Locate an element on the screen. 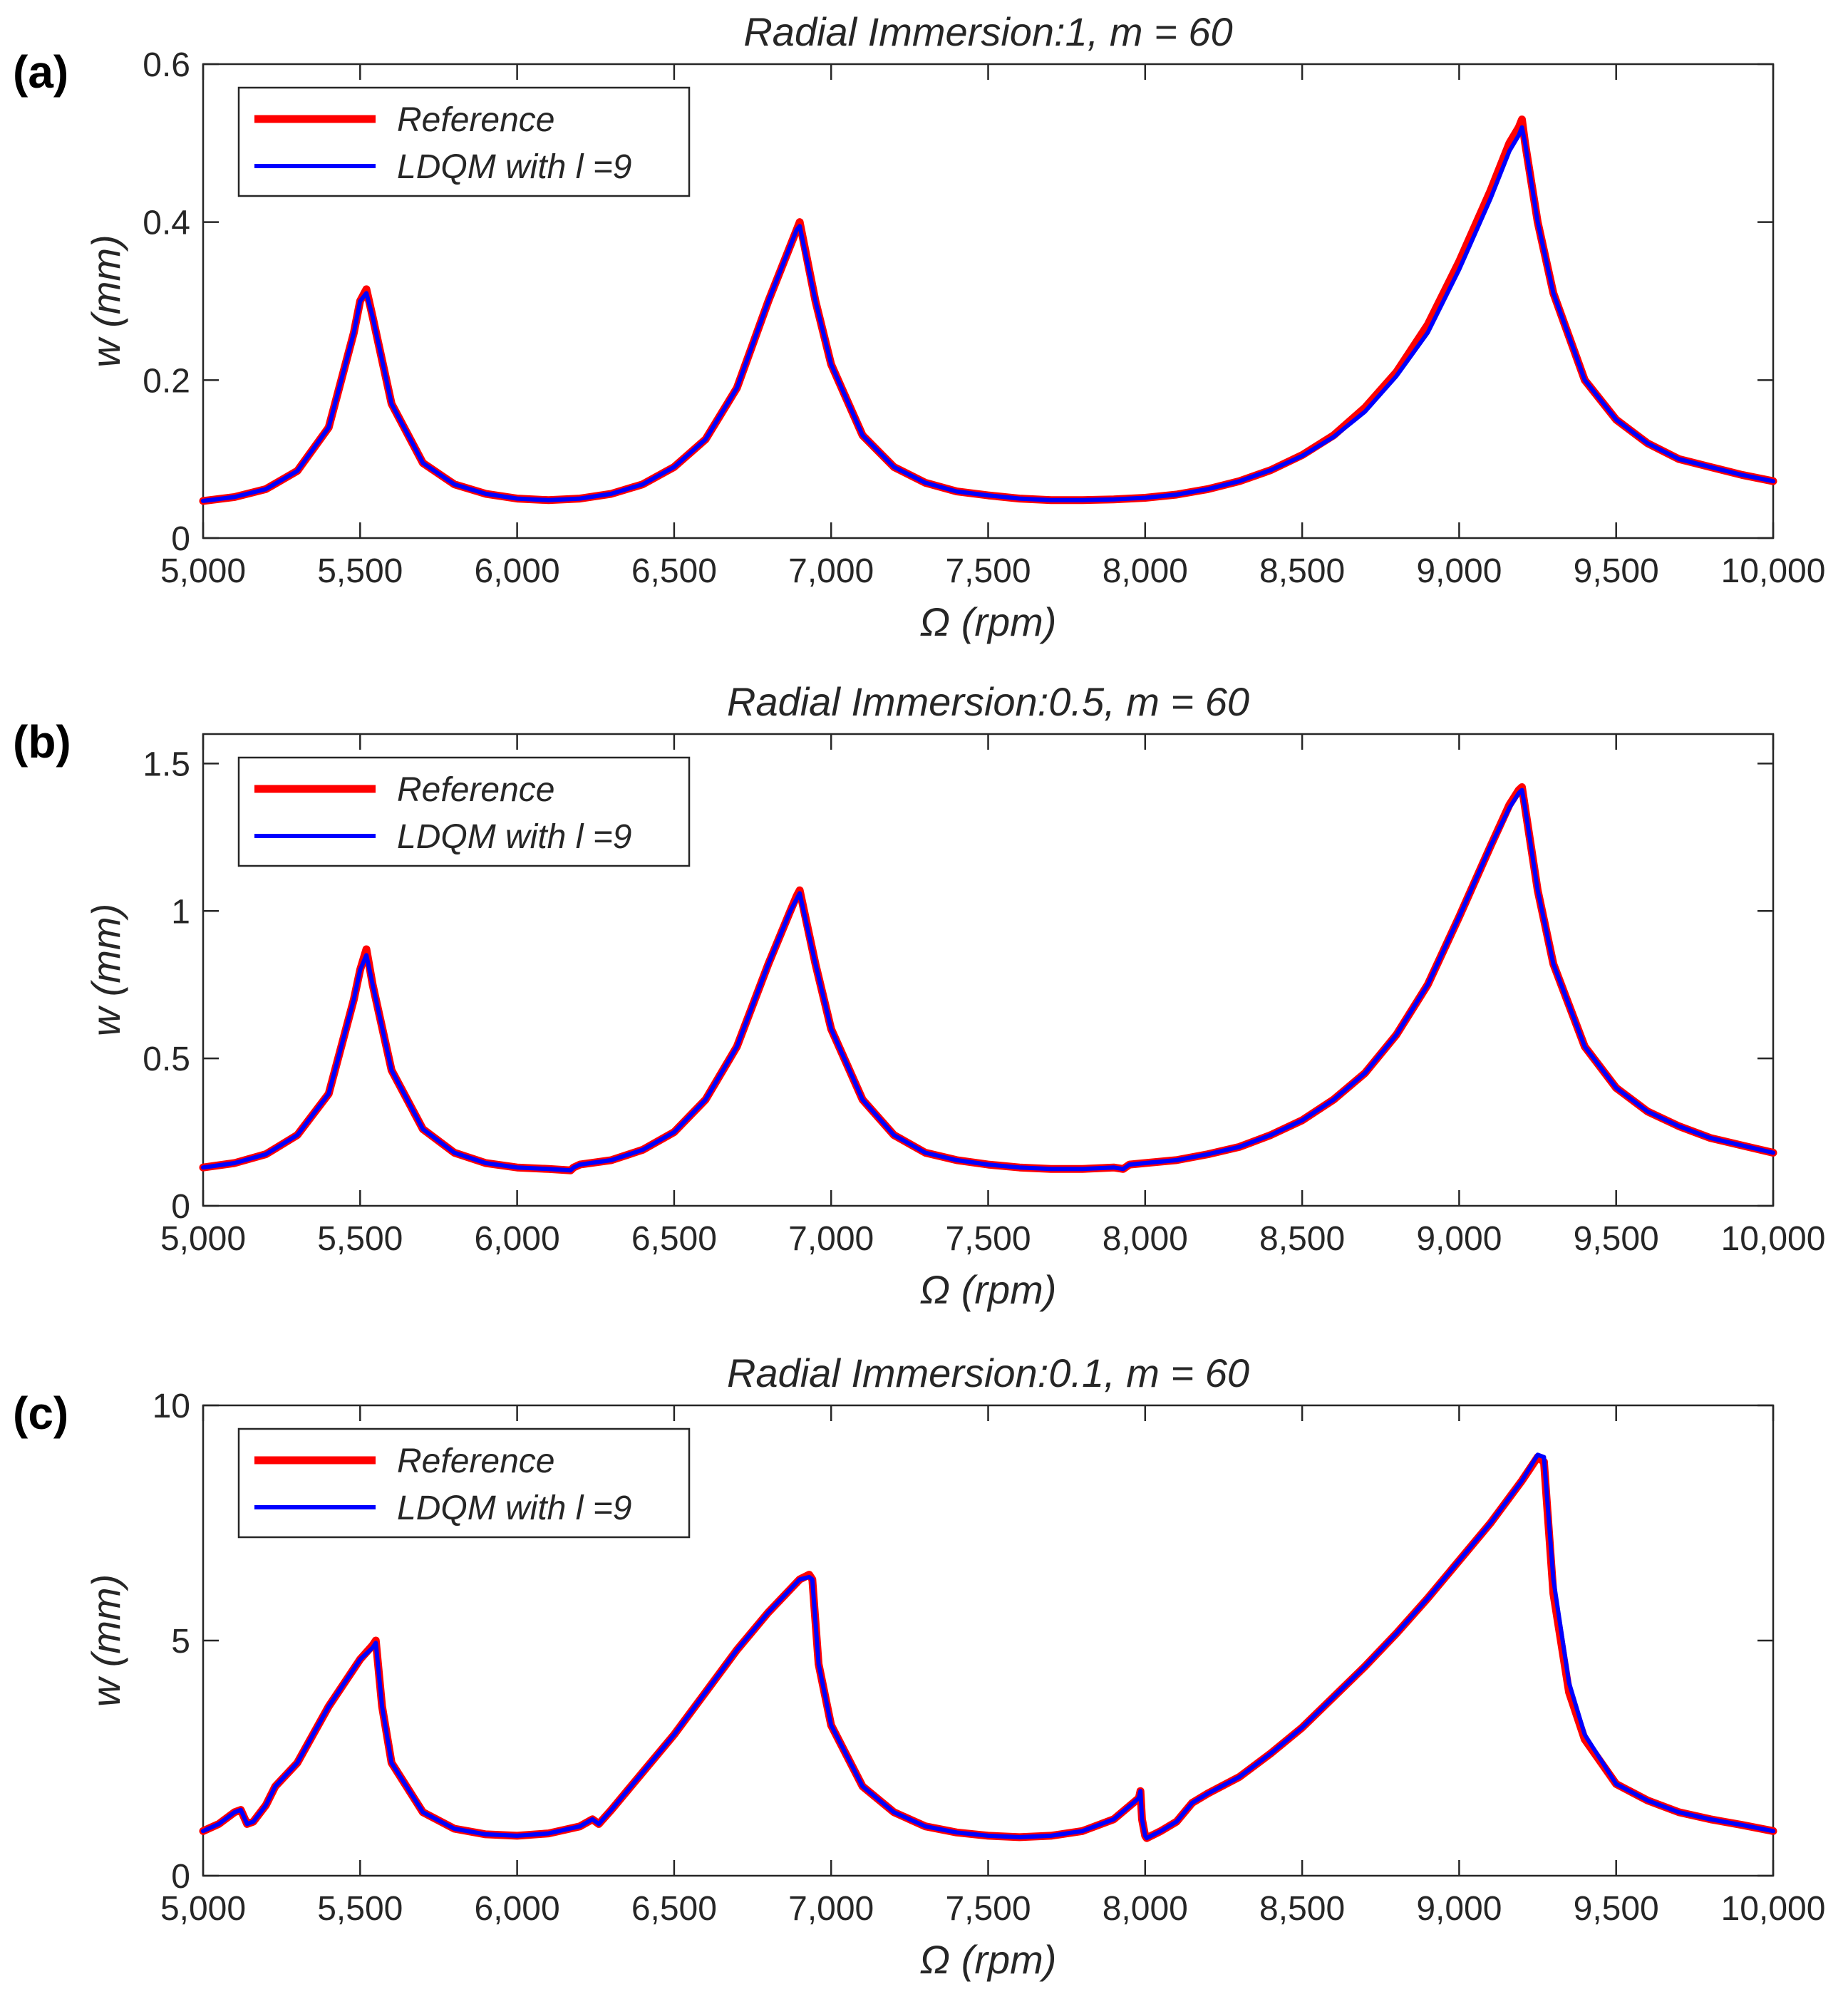 Image resolution: width=1848 pixels, height=2009 pixels. y-tick-label: 0.5 is located at coordinates (166, 1059).